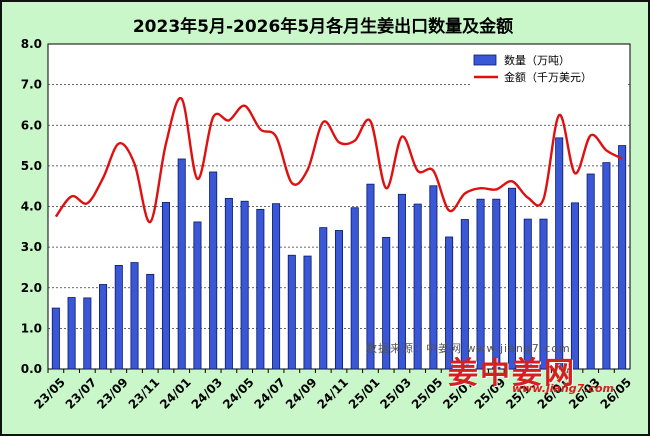 This screenshot has height=436, width=650. Describe the element at coordinates (31, 44) in the screenshot. I see `y-tick-label: 8.0` at that location.